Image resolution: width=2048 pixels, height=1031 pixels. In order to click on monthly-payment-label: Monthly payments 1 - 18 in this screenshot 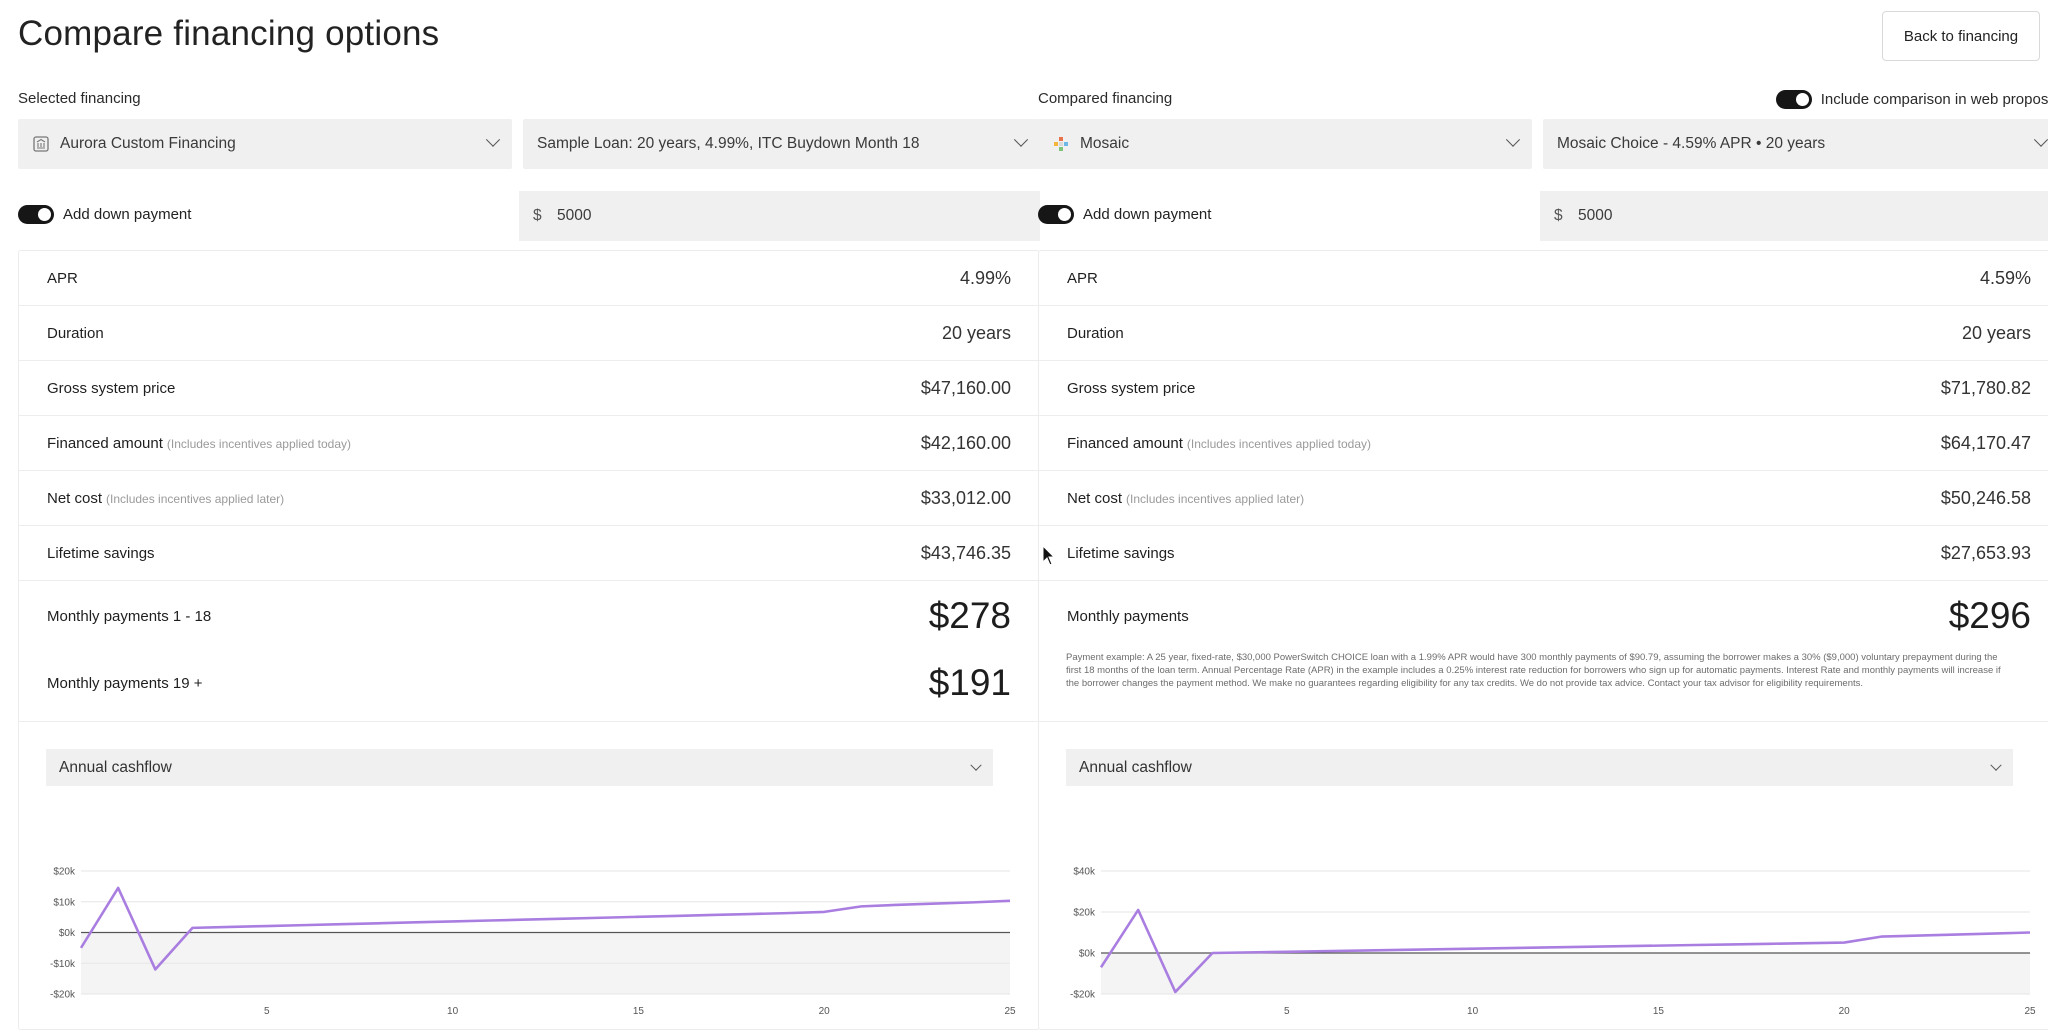, I will do `click(129, 616)`.